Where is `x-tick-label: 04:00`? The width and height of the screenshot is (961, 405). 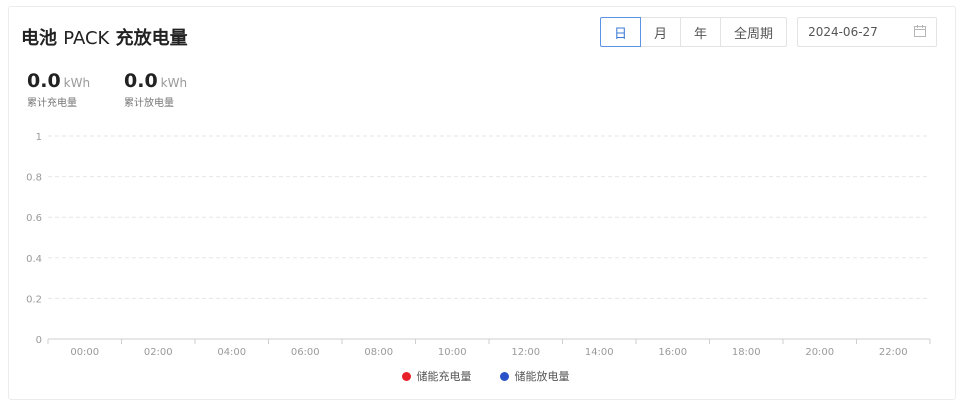
x-tick-label: 04:00 is located at coordinates (231, 352).